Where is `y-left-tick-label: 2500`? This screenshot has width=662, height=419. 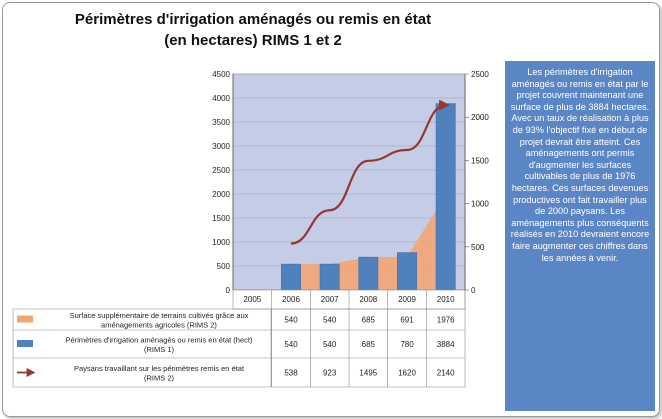 y-left-tick-label: 2500 is located at coordinates (221, 170).